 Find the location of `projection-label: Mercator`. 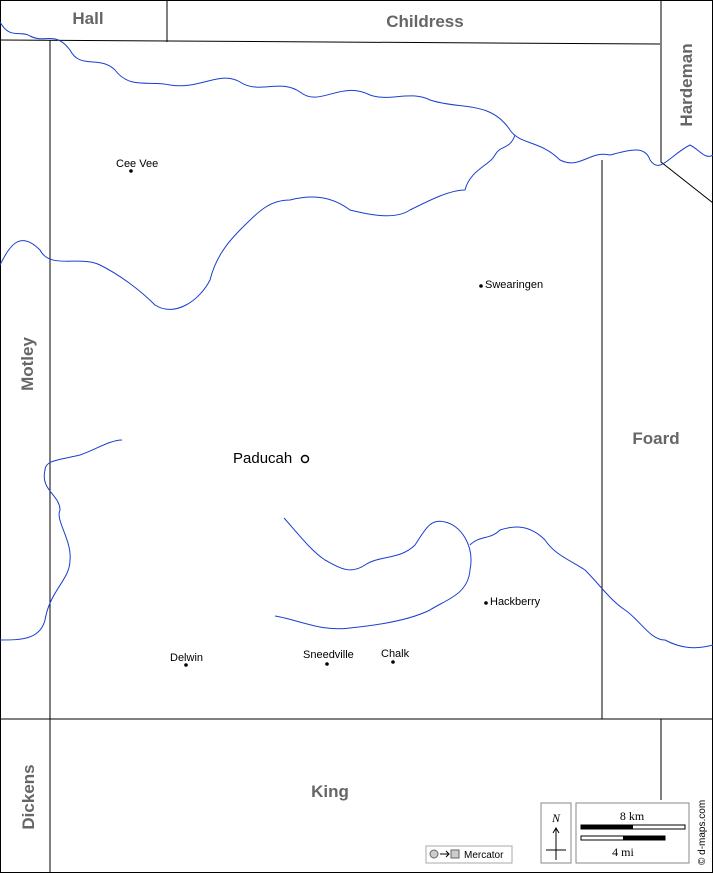

projection-label: Mercator is located at coordinates (484, 855).